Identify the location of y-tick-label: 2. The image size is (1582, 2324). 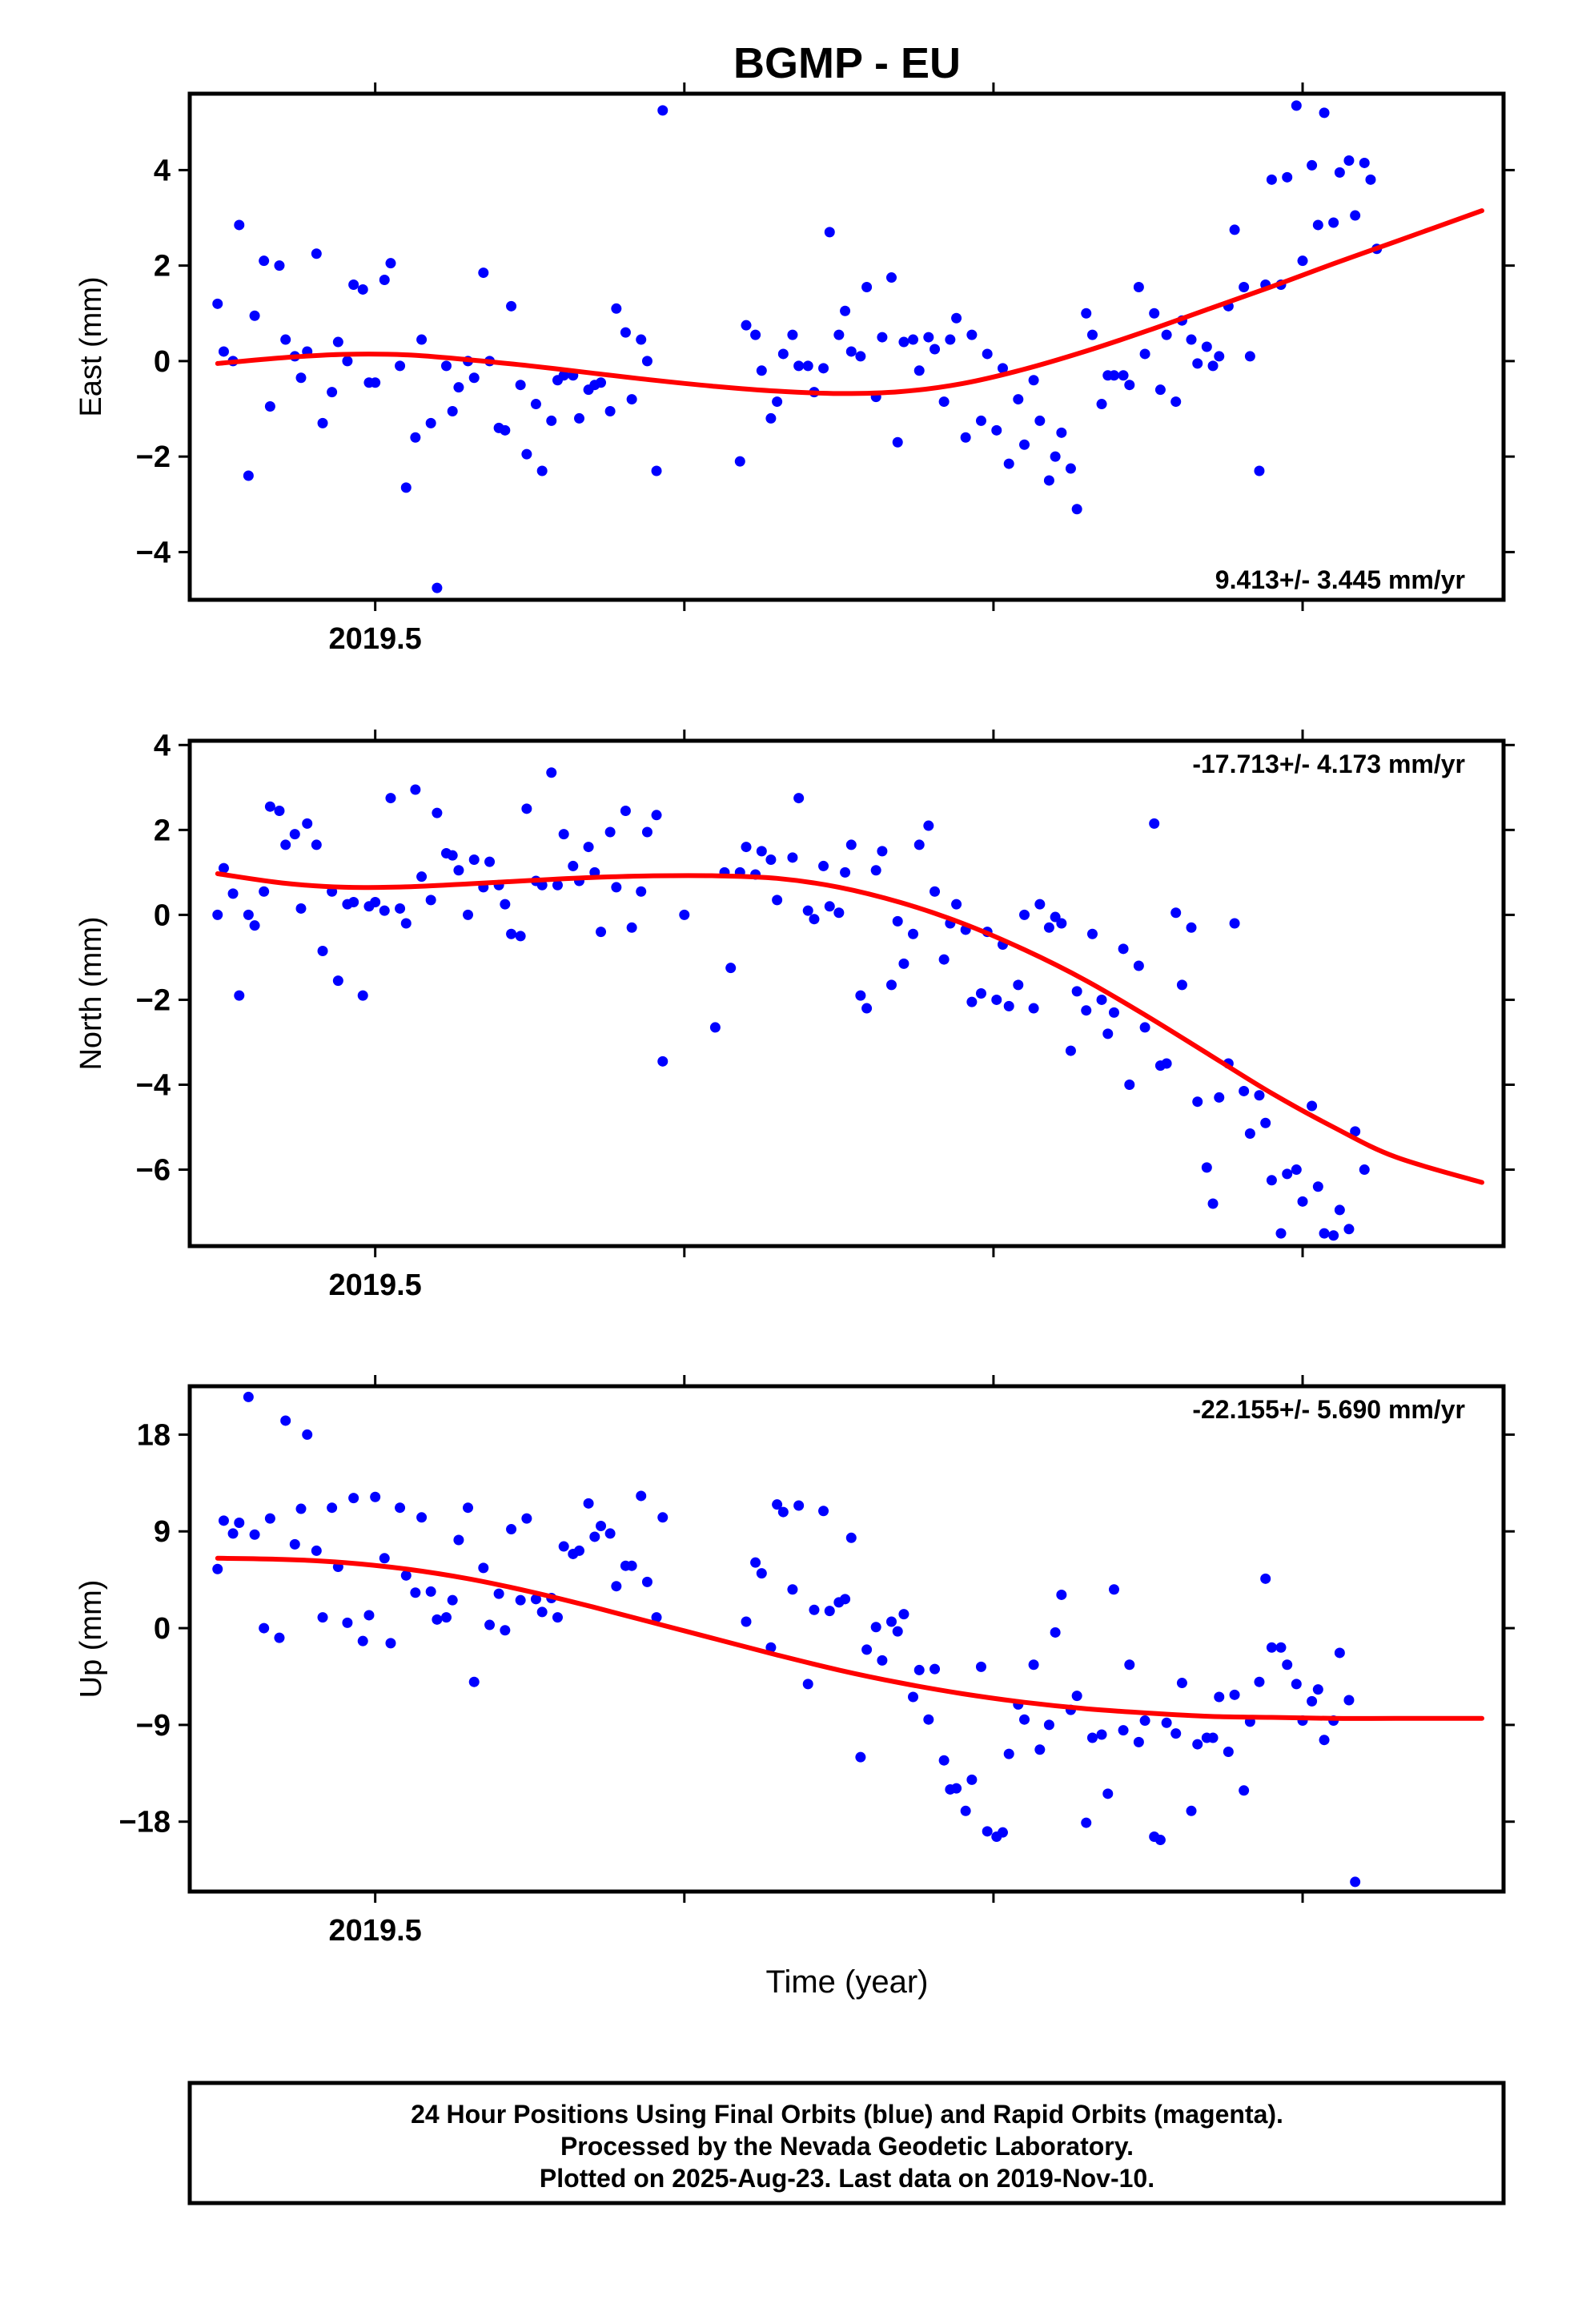
(162, 266).